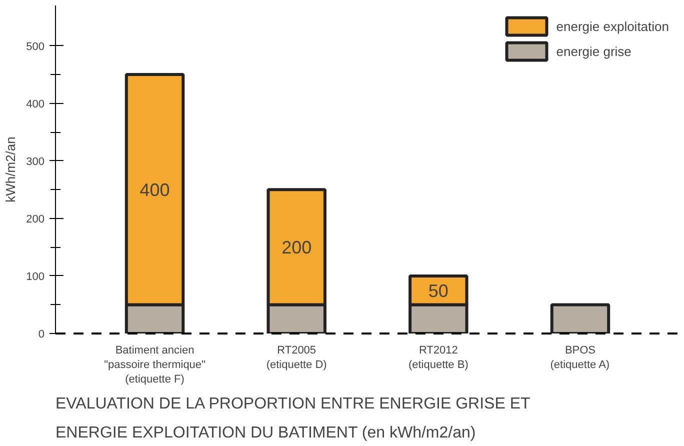  Describe the element at coordinates (293, 419) in the screenshot. I see `text: EVALUATION DE LA PROPORTION ENTRE ENERGIE GRISE ET ENERGIE EXPLOITATION DU BATIMENT (en kWh/m2/an)` at that location.